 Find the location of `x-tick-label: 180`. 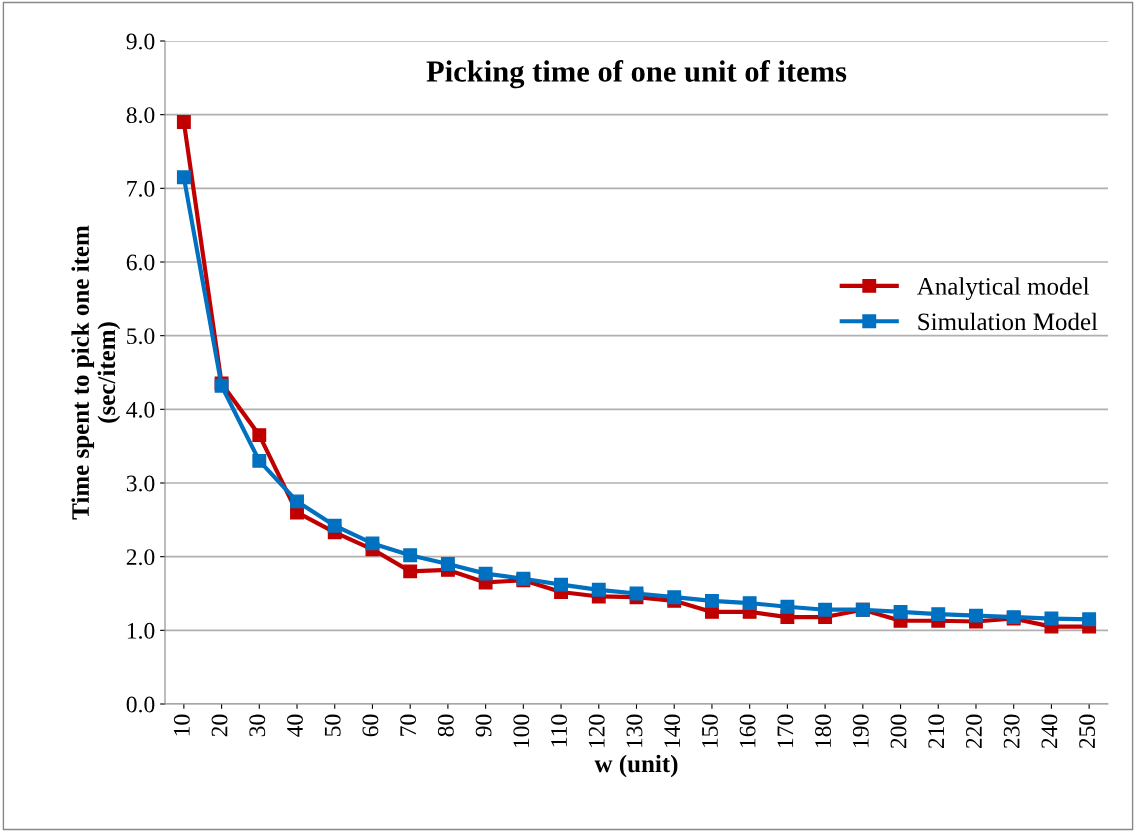

x-tick-label: 180 is located at coordinates (823, 731).